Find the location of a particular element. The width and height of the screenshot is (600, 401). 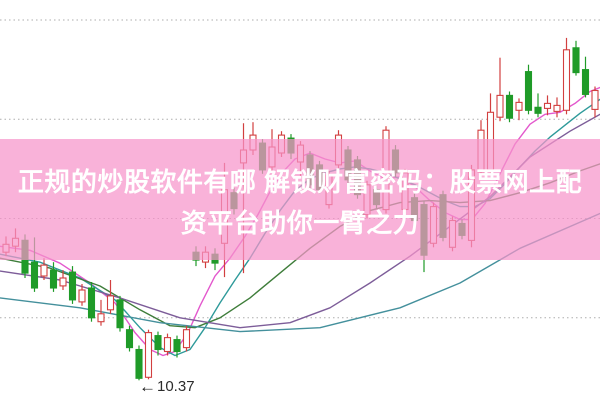

low-price-annotation: ← 10.37 is located at coordinates (167, 386).